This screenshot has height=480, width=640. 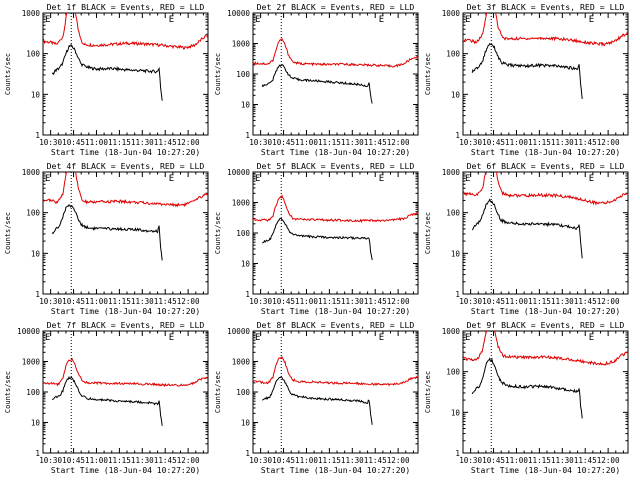 What do you see at coordinates (238, 331) in the screenshot?
I see `y-tick-label: 10000` at bounding box center [238, 331].